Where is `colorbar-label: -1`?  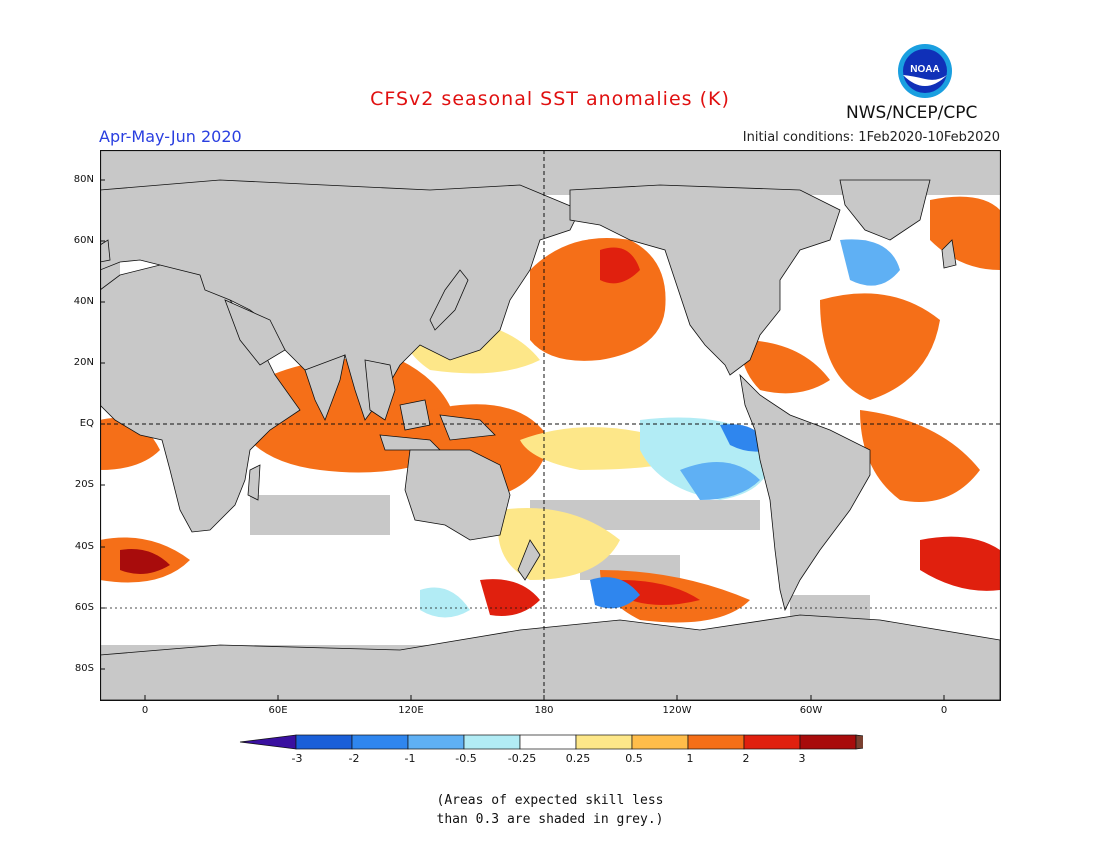 colorbar-label: -1 is located at coordinates (410, 758).